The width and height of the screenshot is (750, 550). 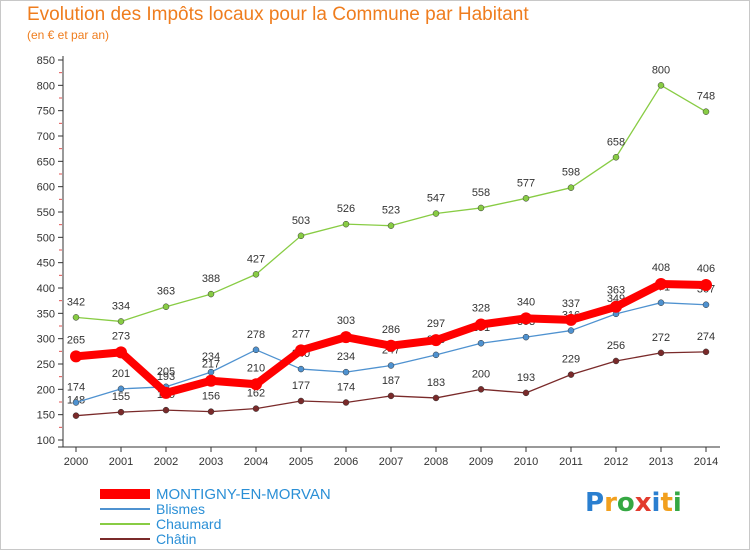 What do you see at coordinates (121, 462) in the screenshot?
I see `x-tick-label: 2001` at bounding box center [121, 462].